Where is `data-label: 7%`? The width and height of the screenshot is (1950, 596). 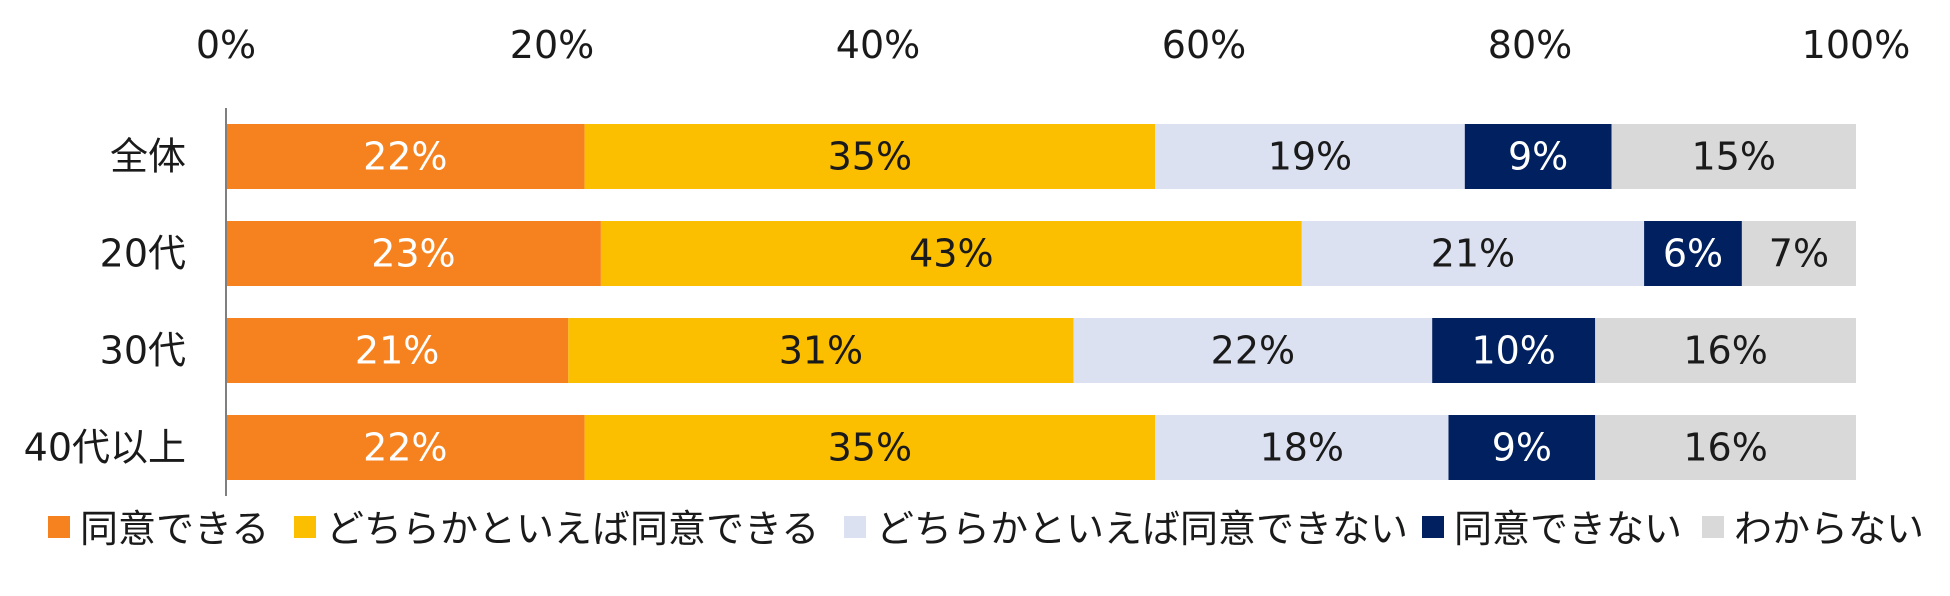
data-label: 7% is located at coordinates (1799, 254).